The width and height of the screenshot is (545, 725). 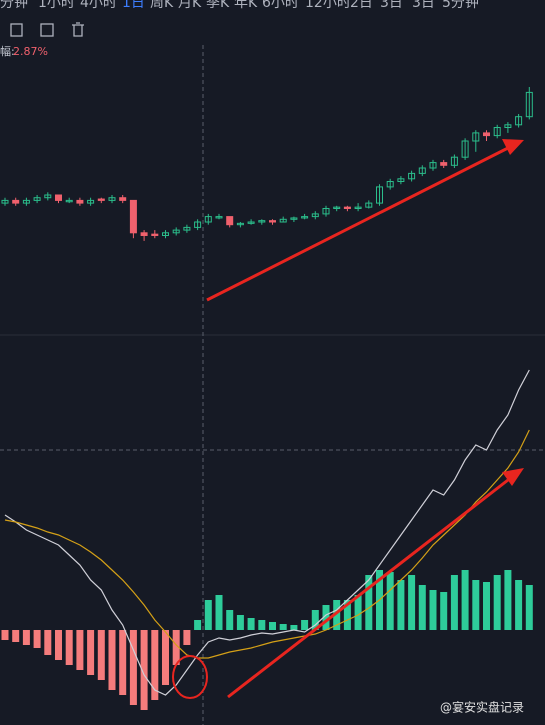 I want to click on change-label: 幅:, so click(x=7, y=51).